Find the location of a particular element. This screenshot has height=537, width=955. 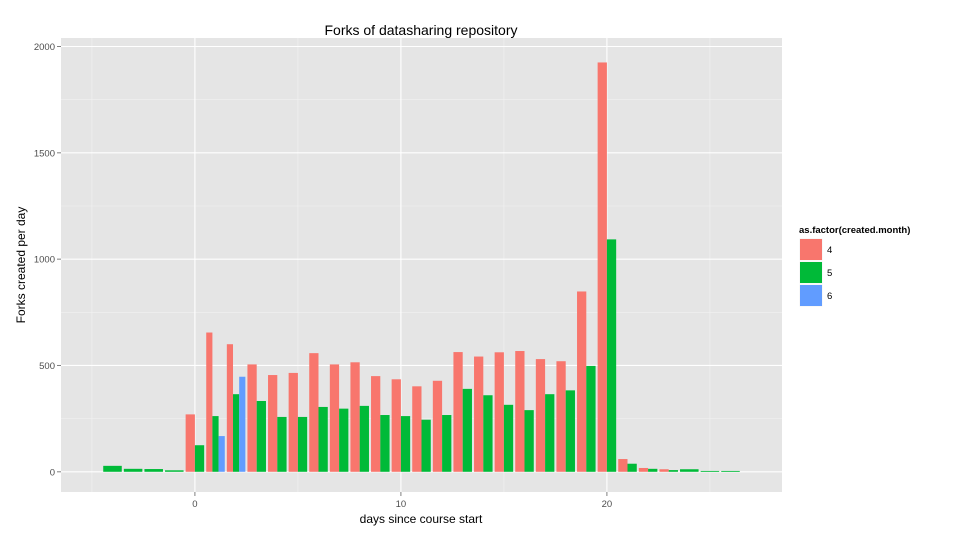

legend-label-5: 5 is located at coordinates (829, 273).